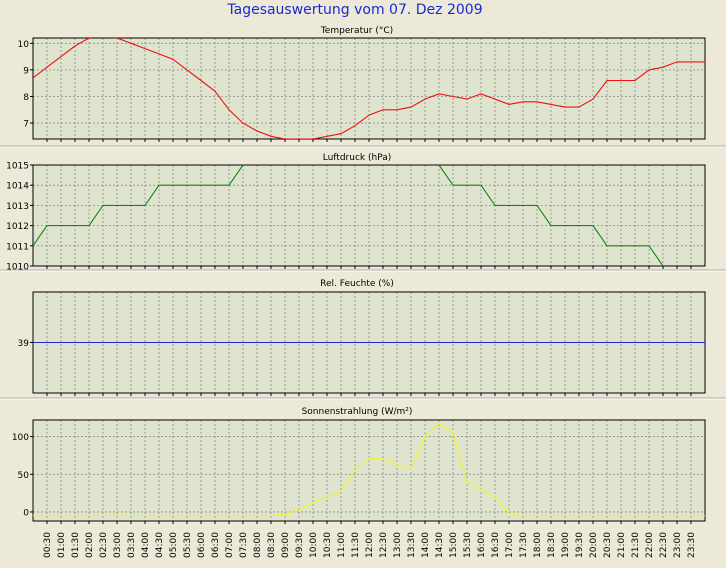 This screenshot has width=726, height=568. Describe the element at coordinates (24, 476) in the screenshot. I see `y-tick-label: 50` at that location.